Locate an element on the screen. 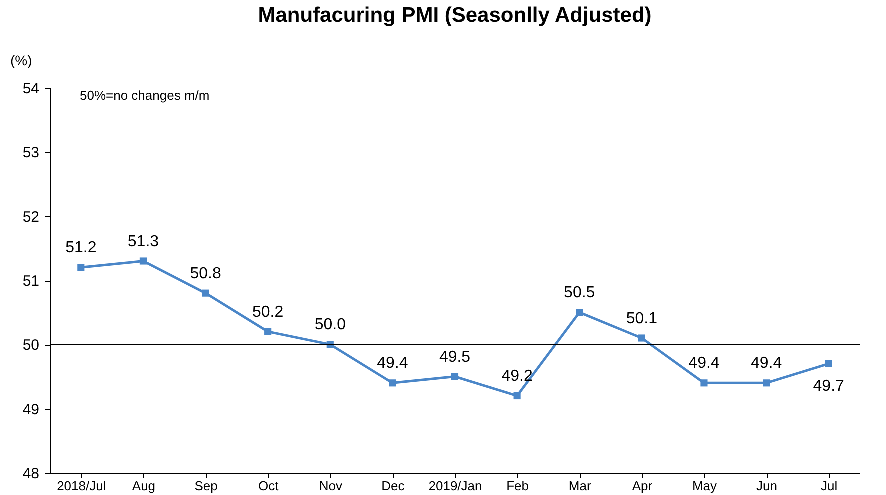 The height and width of the screenshot is (495, 886). data-label: 49.2 is located at coordinates (517, 376).